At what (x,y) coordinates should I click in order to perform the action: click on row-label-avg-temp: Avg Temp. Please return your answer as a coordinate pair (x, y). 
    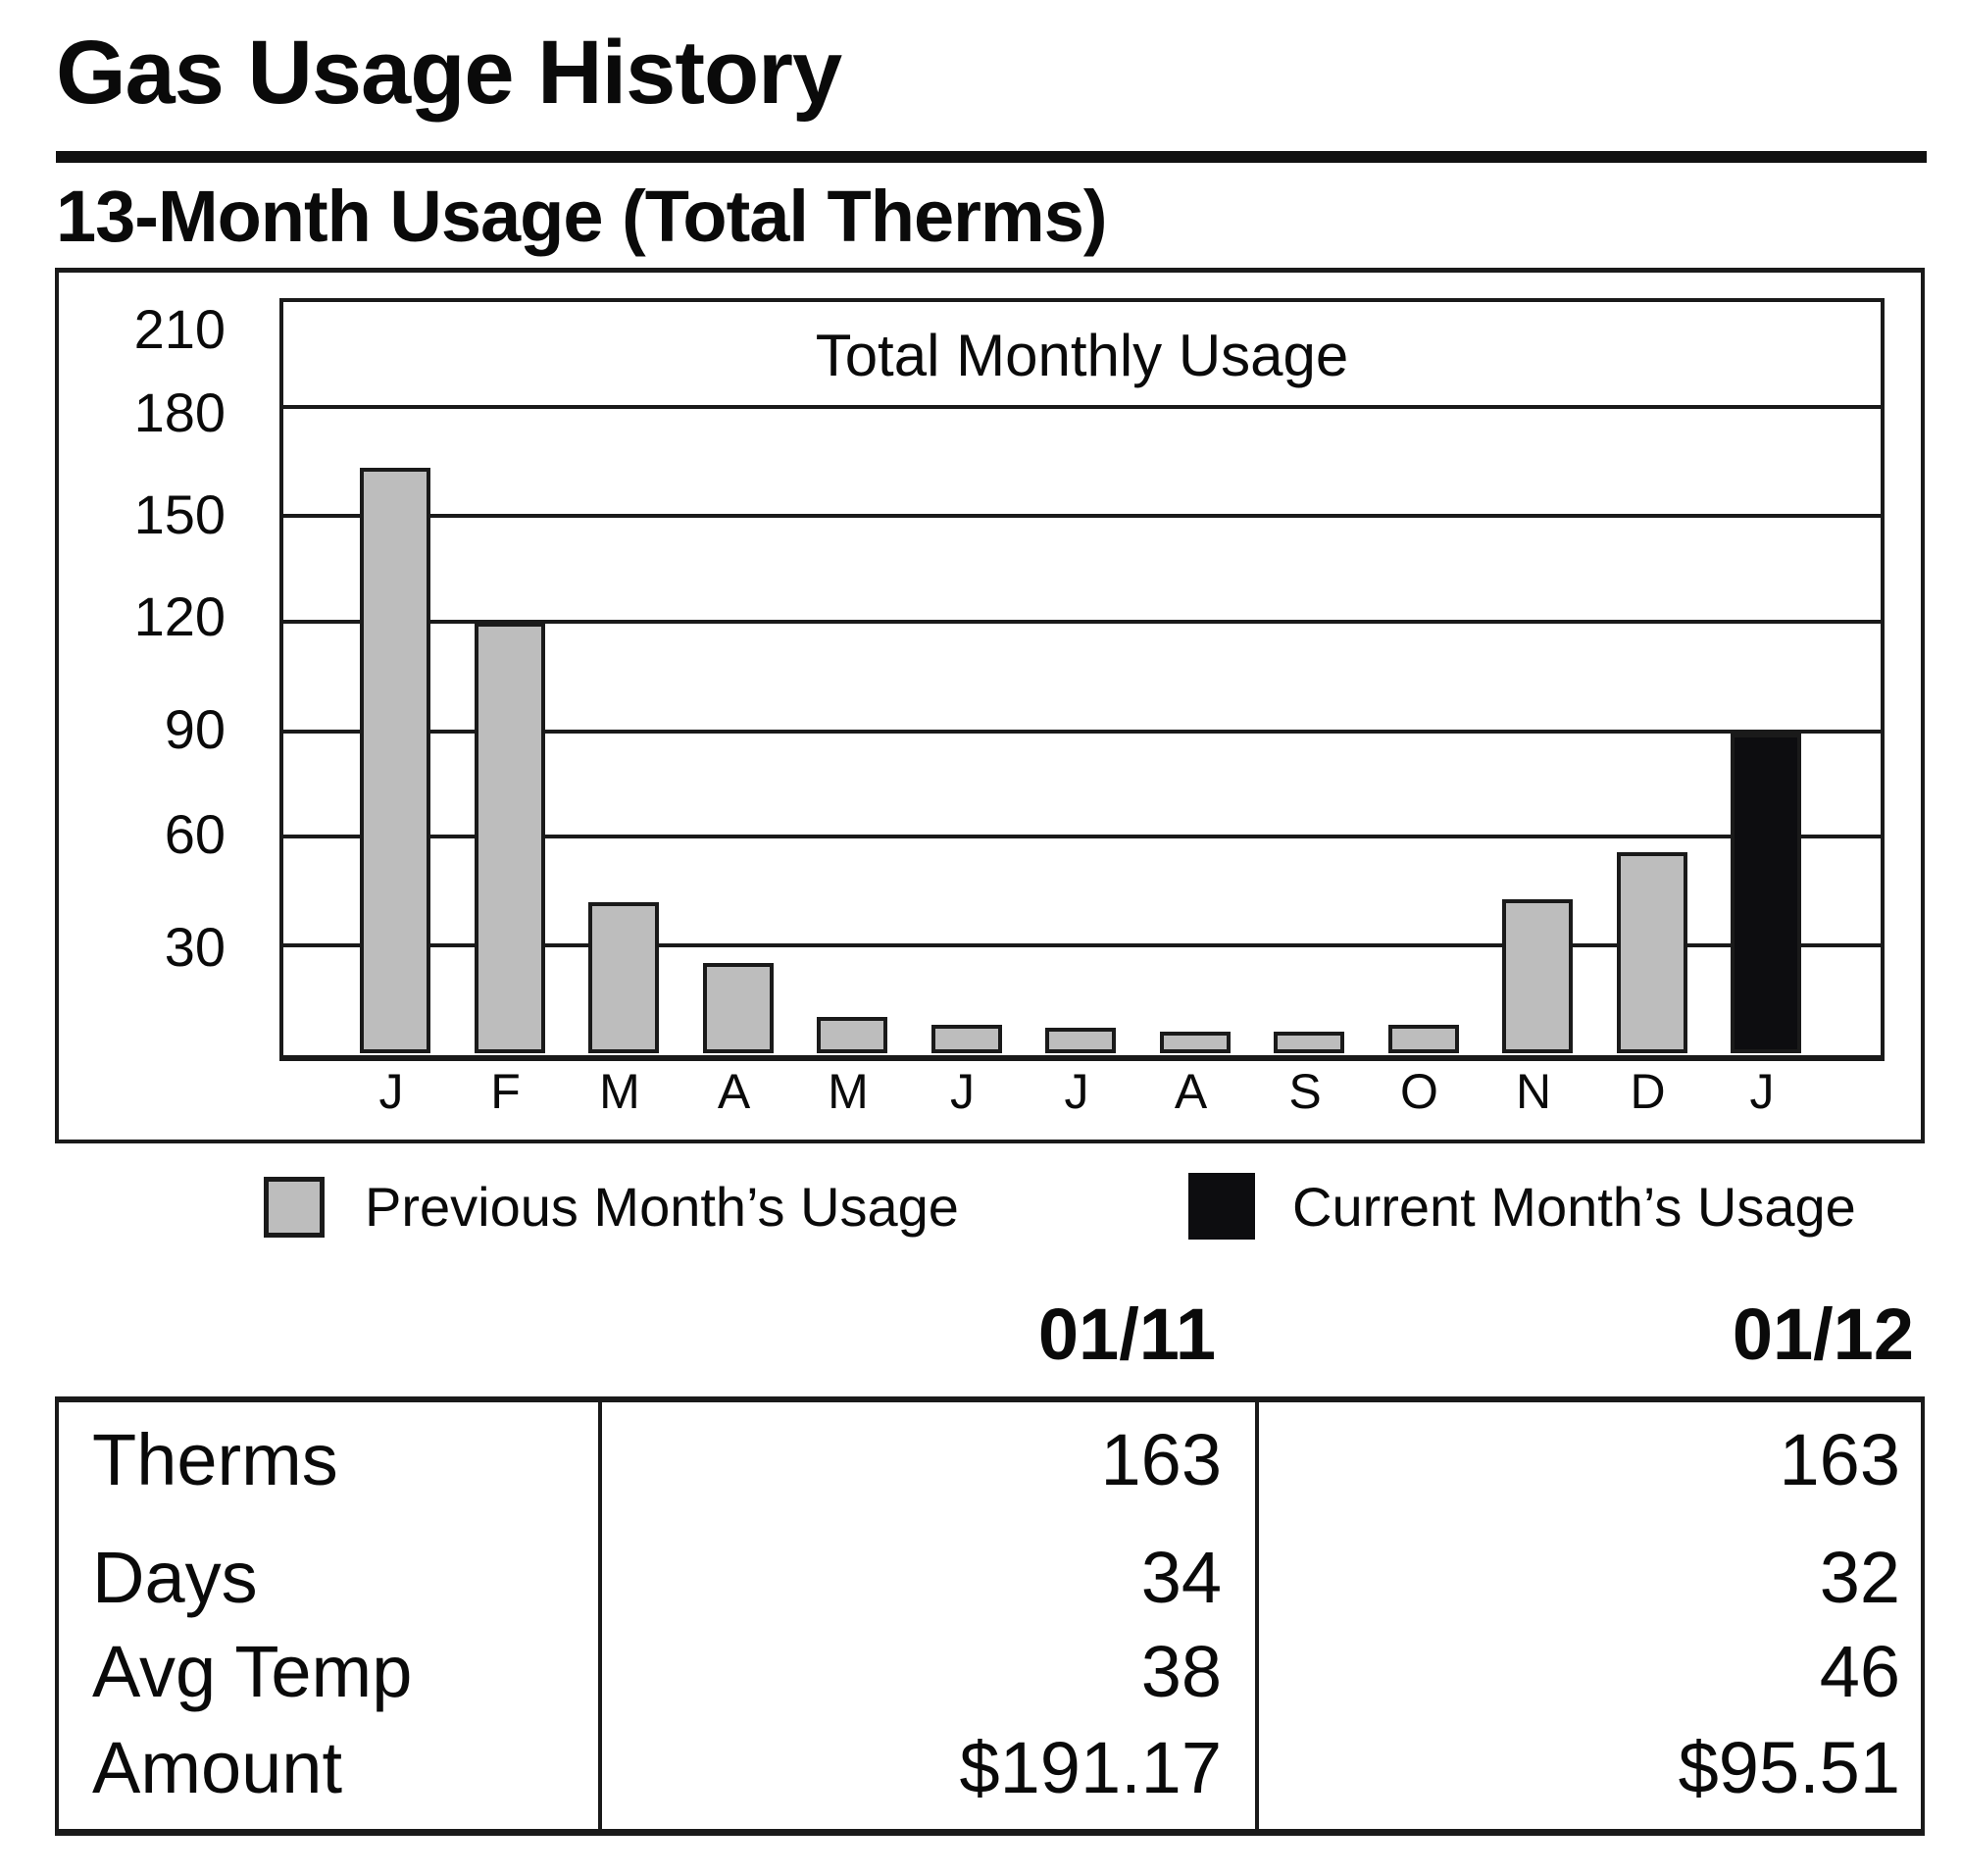
    Looking at the image, I should click on (252, 1671).